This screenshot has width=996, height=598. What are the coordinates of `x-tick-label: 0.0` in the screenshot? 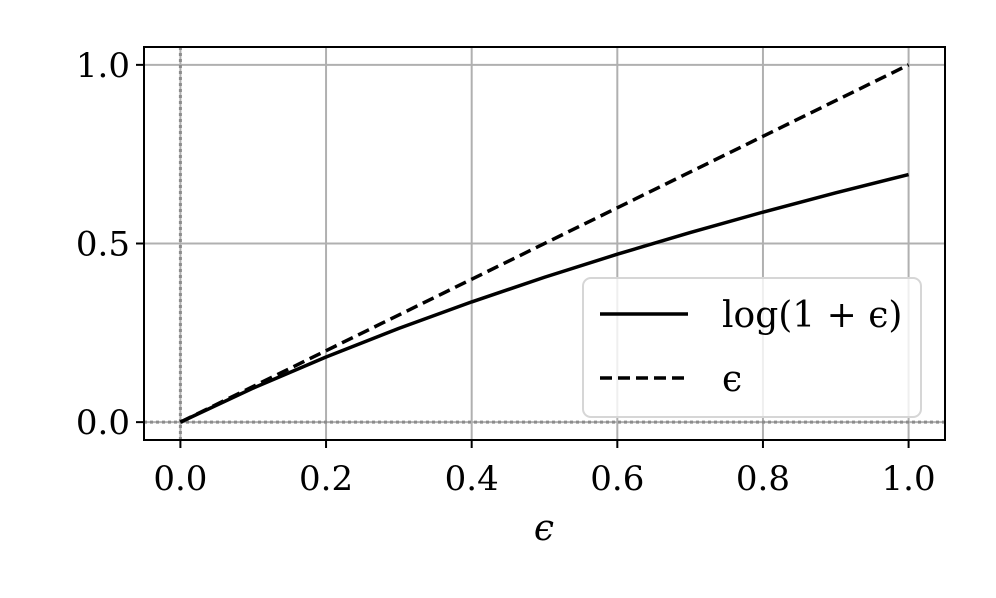 It's located at (180, 479).